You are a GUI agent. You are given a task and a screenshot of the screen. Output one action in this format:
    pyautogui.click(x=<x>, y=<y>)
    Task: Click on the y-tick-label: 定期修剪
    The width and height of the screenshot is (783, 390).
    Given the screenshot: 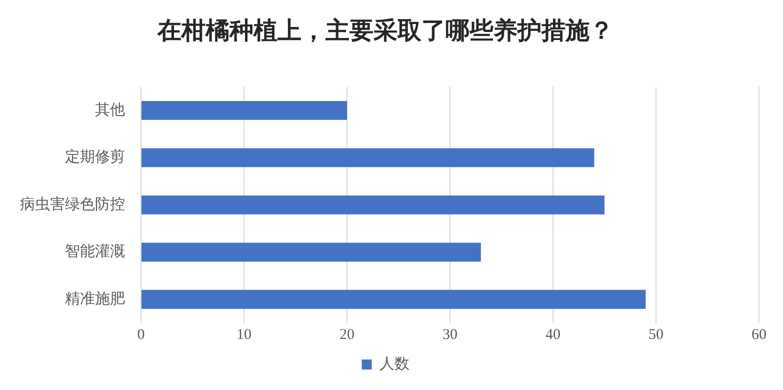 What is the action you would take?
    pyautogui.click(x=95, y=157)
    